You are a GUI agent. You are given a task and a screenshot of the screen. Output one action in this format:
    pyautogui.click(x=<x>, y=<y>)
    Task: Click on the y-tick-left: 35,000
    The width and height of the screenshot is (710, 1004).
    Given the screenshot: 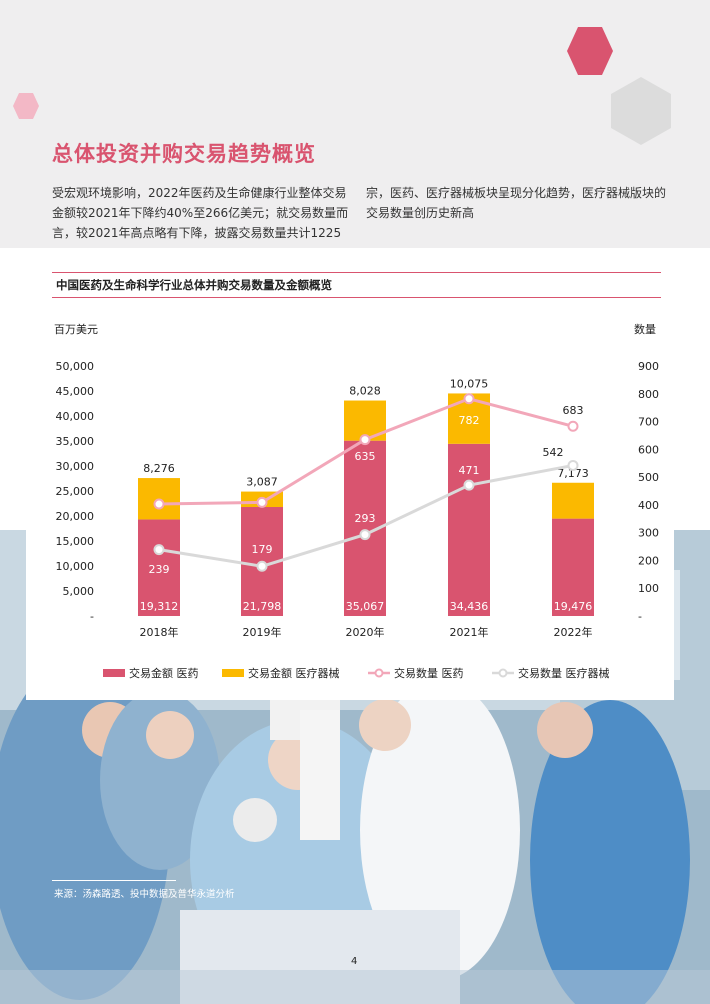 What is the action you would take?
    pyautogui.click(x=75, y=441)
    